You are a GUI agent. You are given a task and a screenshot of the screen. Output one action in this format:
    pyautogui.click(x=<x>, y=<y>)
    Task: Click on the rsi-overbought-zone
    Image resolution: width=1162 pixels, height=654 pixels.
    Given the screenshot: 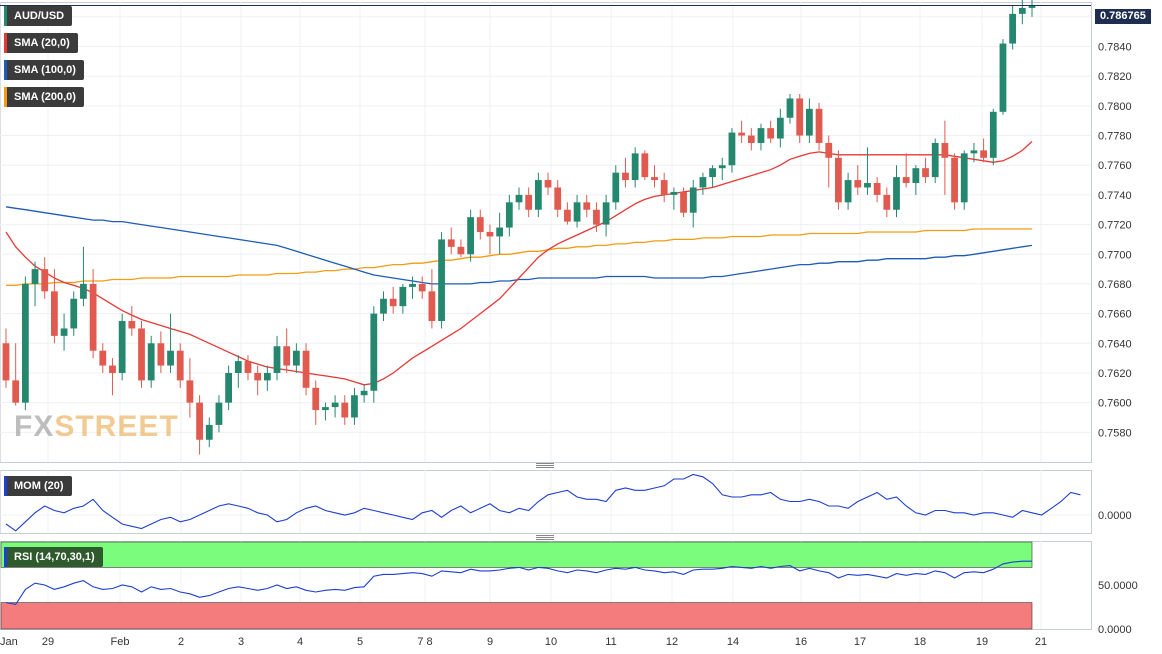 What is the action you would take?
    pyautogui.click(x=516, y=554)
    